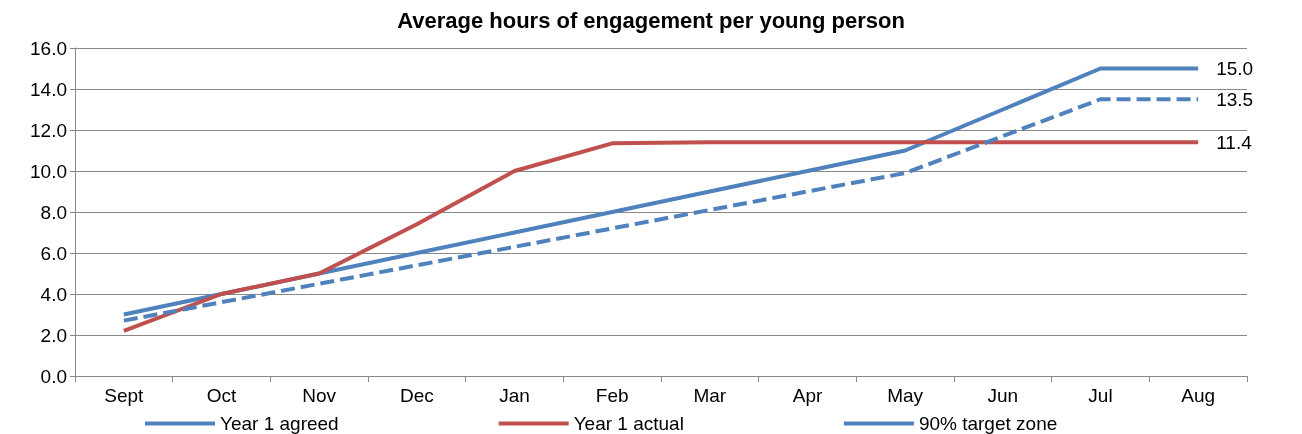 The image size is (1302, 434). What do you see at coordinates (48, 48) in the screenshot?
I see `y-tick-label: 16.0` at bounding box center [48, 48].